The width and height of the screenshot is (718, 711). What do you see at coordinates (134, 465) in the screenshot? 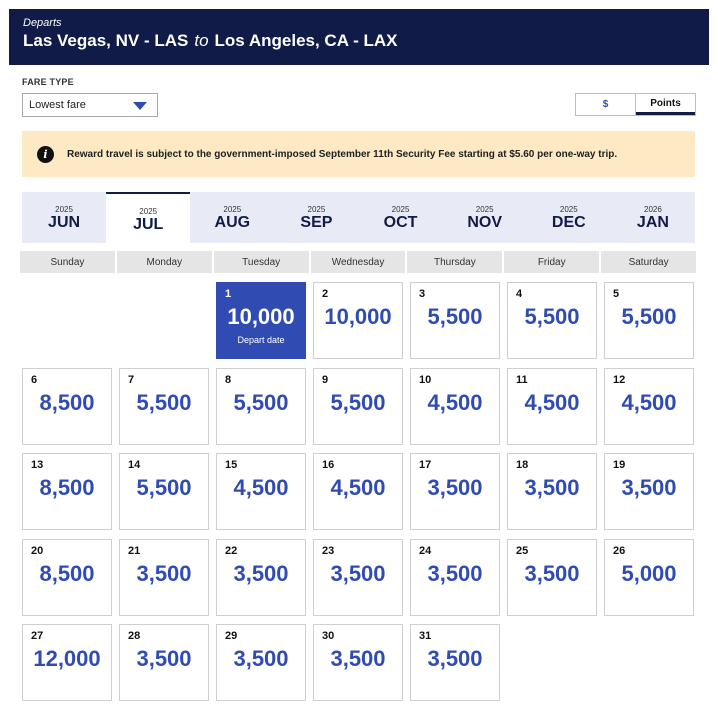
I see `day-number: 14` at bounding box center [134, 465].